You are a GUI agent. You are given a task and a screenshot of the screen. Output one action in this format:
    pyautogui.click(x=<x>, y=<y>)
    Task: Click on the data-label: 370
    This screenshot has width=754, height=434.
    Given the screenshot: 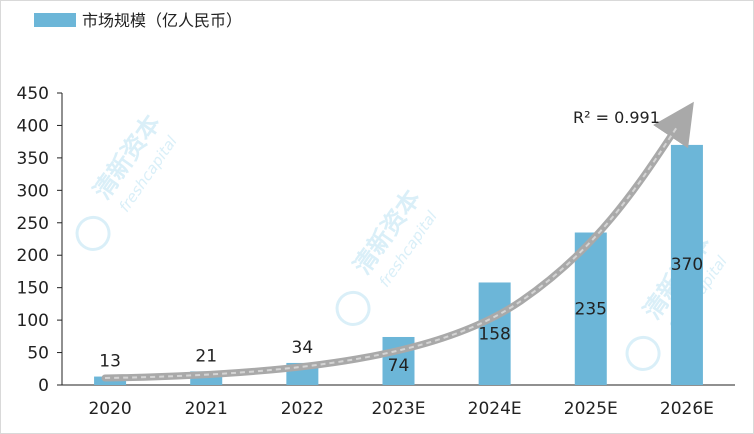 What is the action you would take?
    pyautogui.click(x=687, y=265)
    